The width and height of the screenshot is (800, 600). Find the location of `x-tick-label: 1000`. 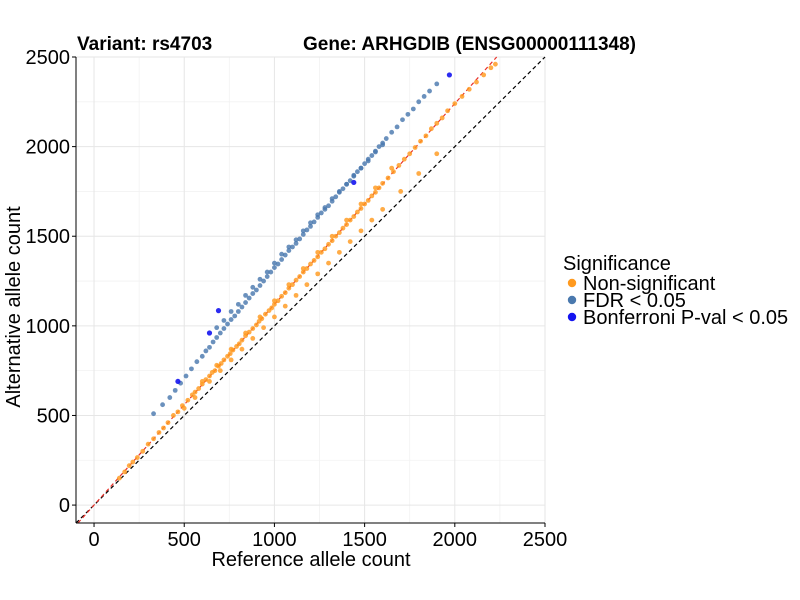

x-tick-label: 1000 is located at coordinates (274, 540).